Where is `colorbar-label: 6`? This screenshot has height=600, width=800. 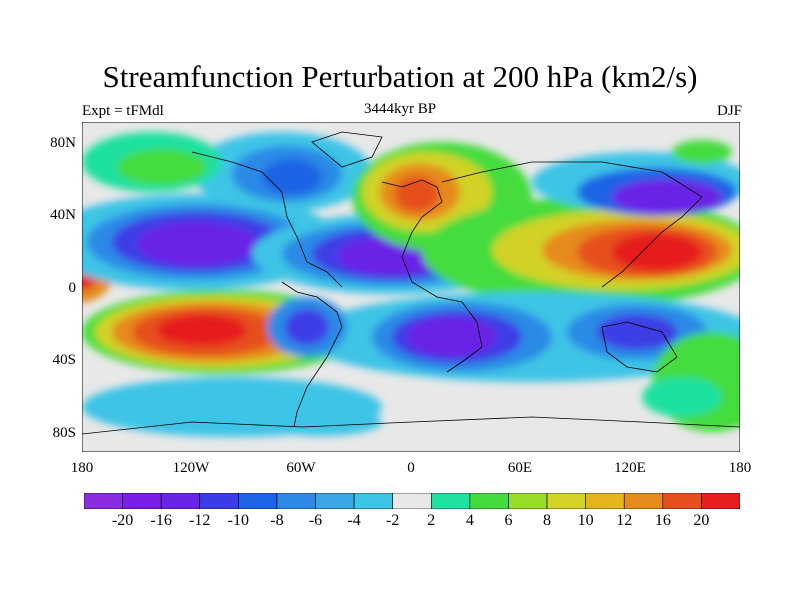 colorbar-label: 6 is located at coordinates (508, 520).